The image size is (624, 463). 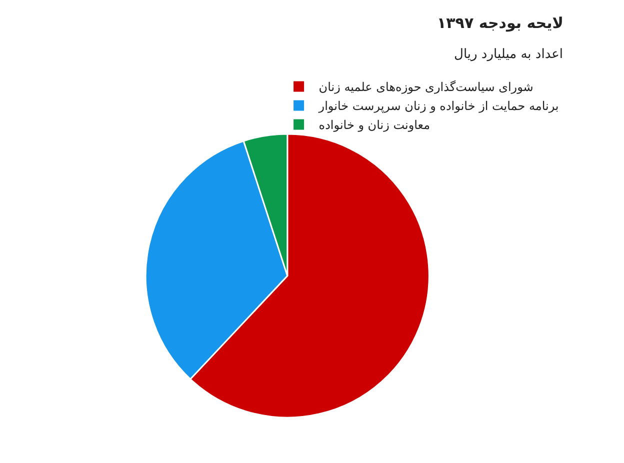 What do you see at coordinates (500, 23) in the screenshot?
I see `chart-title: لایحه بودجه ۱۳۹۷` at bounding box center [500, 23].